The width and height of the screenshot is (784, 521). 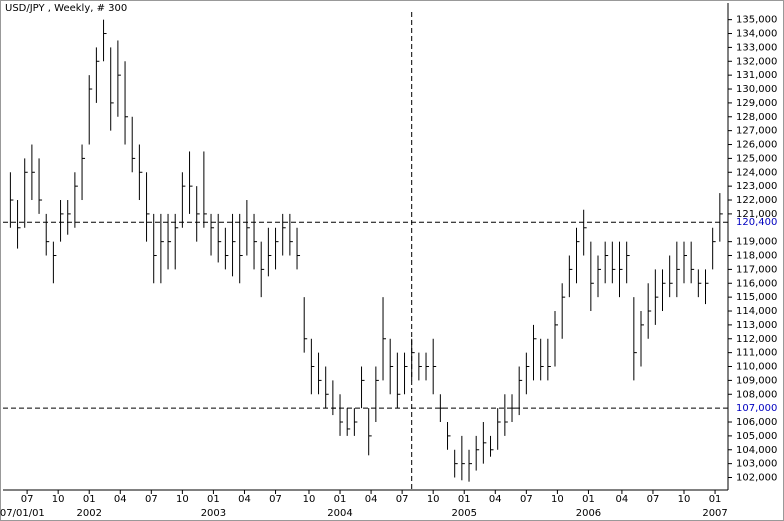 I want to click on y-tick-label: 129,000, so click(x=756, y=103).